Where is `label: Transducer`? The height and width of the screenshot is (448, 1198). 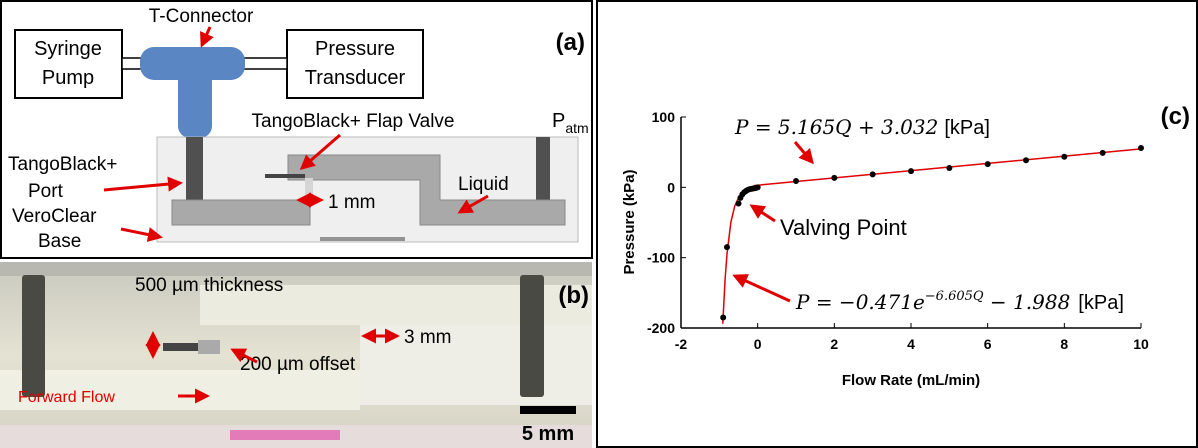 label: Transducer is located at coordinates (355, 78).